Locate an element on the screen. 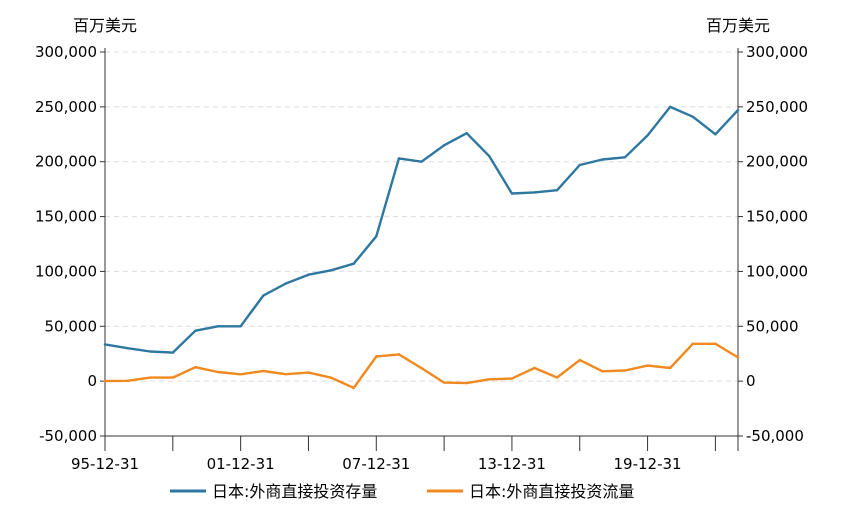 The height and width of the screenshot is (520, 842). legend-label-1: 日本:外商直接投资存量 is located at coordinates (294, 491).